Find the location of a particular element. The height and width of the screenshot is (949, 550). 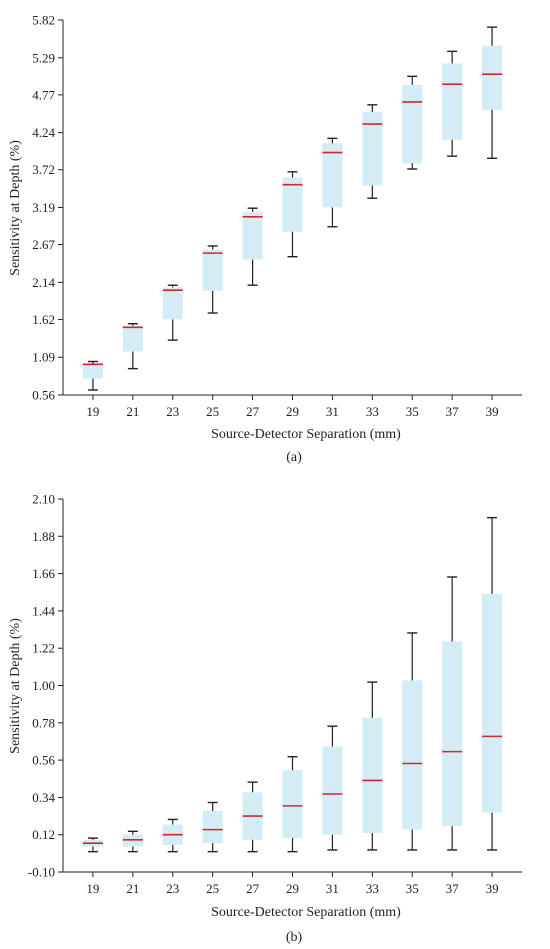

y-tick-label-a: 4.77 is located at coordinates (43, 94).